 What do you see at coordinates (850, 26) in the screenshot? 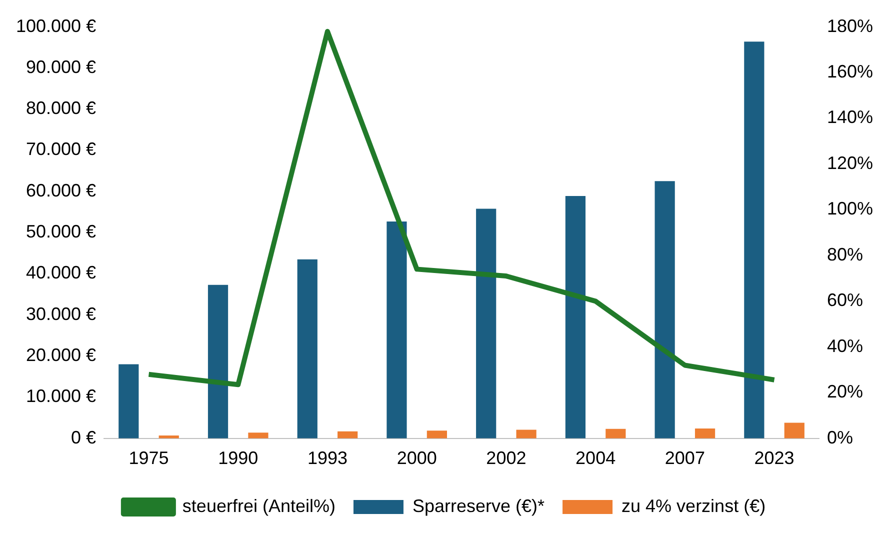
I see `y2-tick-label: 180%` at bounding box center [850, 26].